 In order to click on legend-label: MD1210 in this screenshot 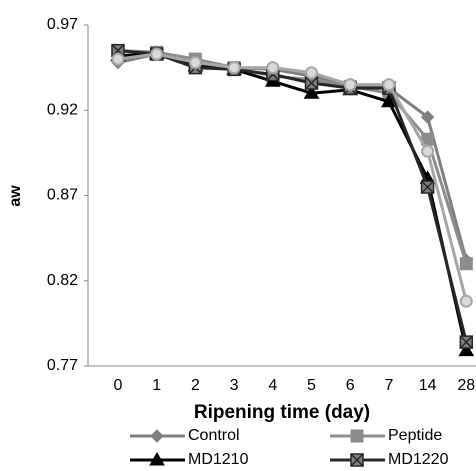, I will do `click(218, 459)`.